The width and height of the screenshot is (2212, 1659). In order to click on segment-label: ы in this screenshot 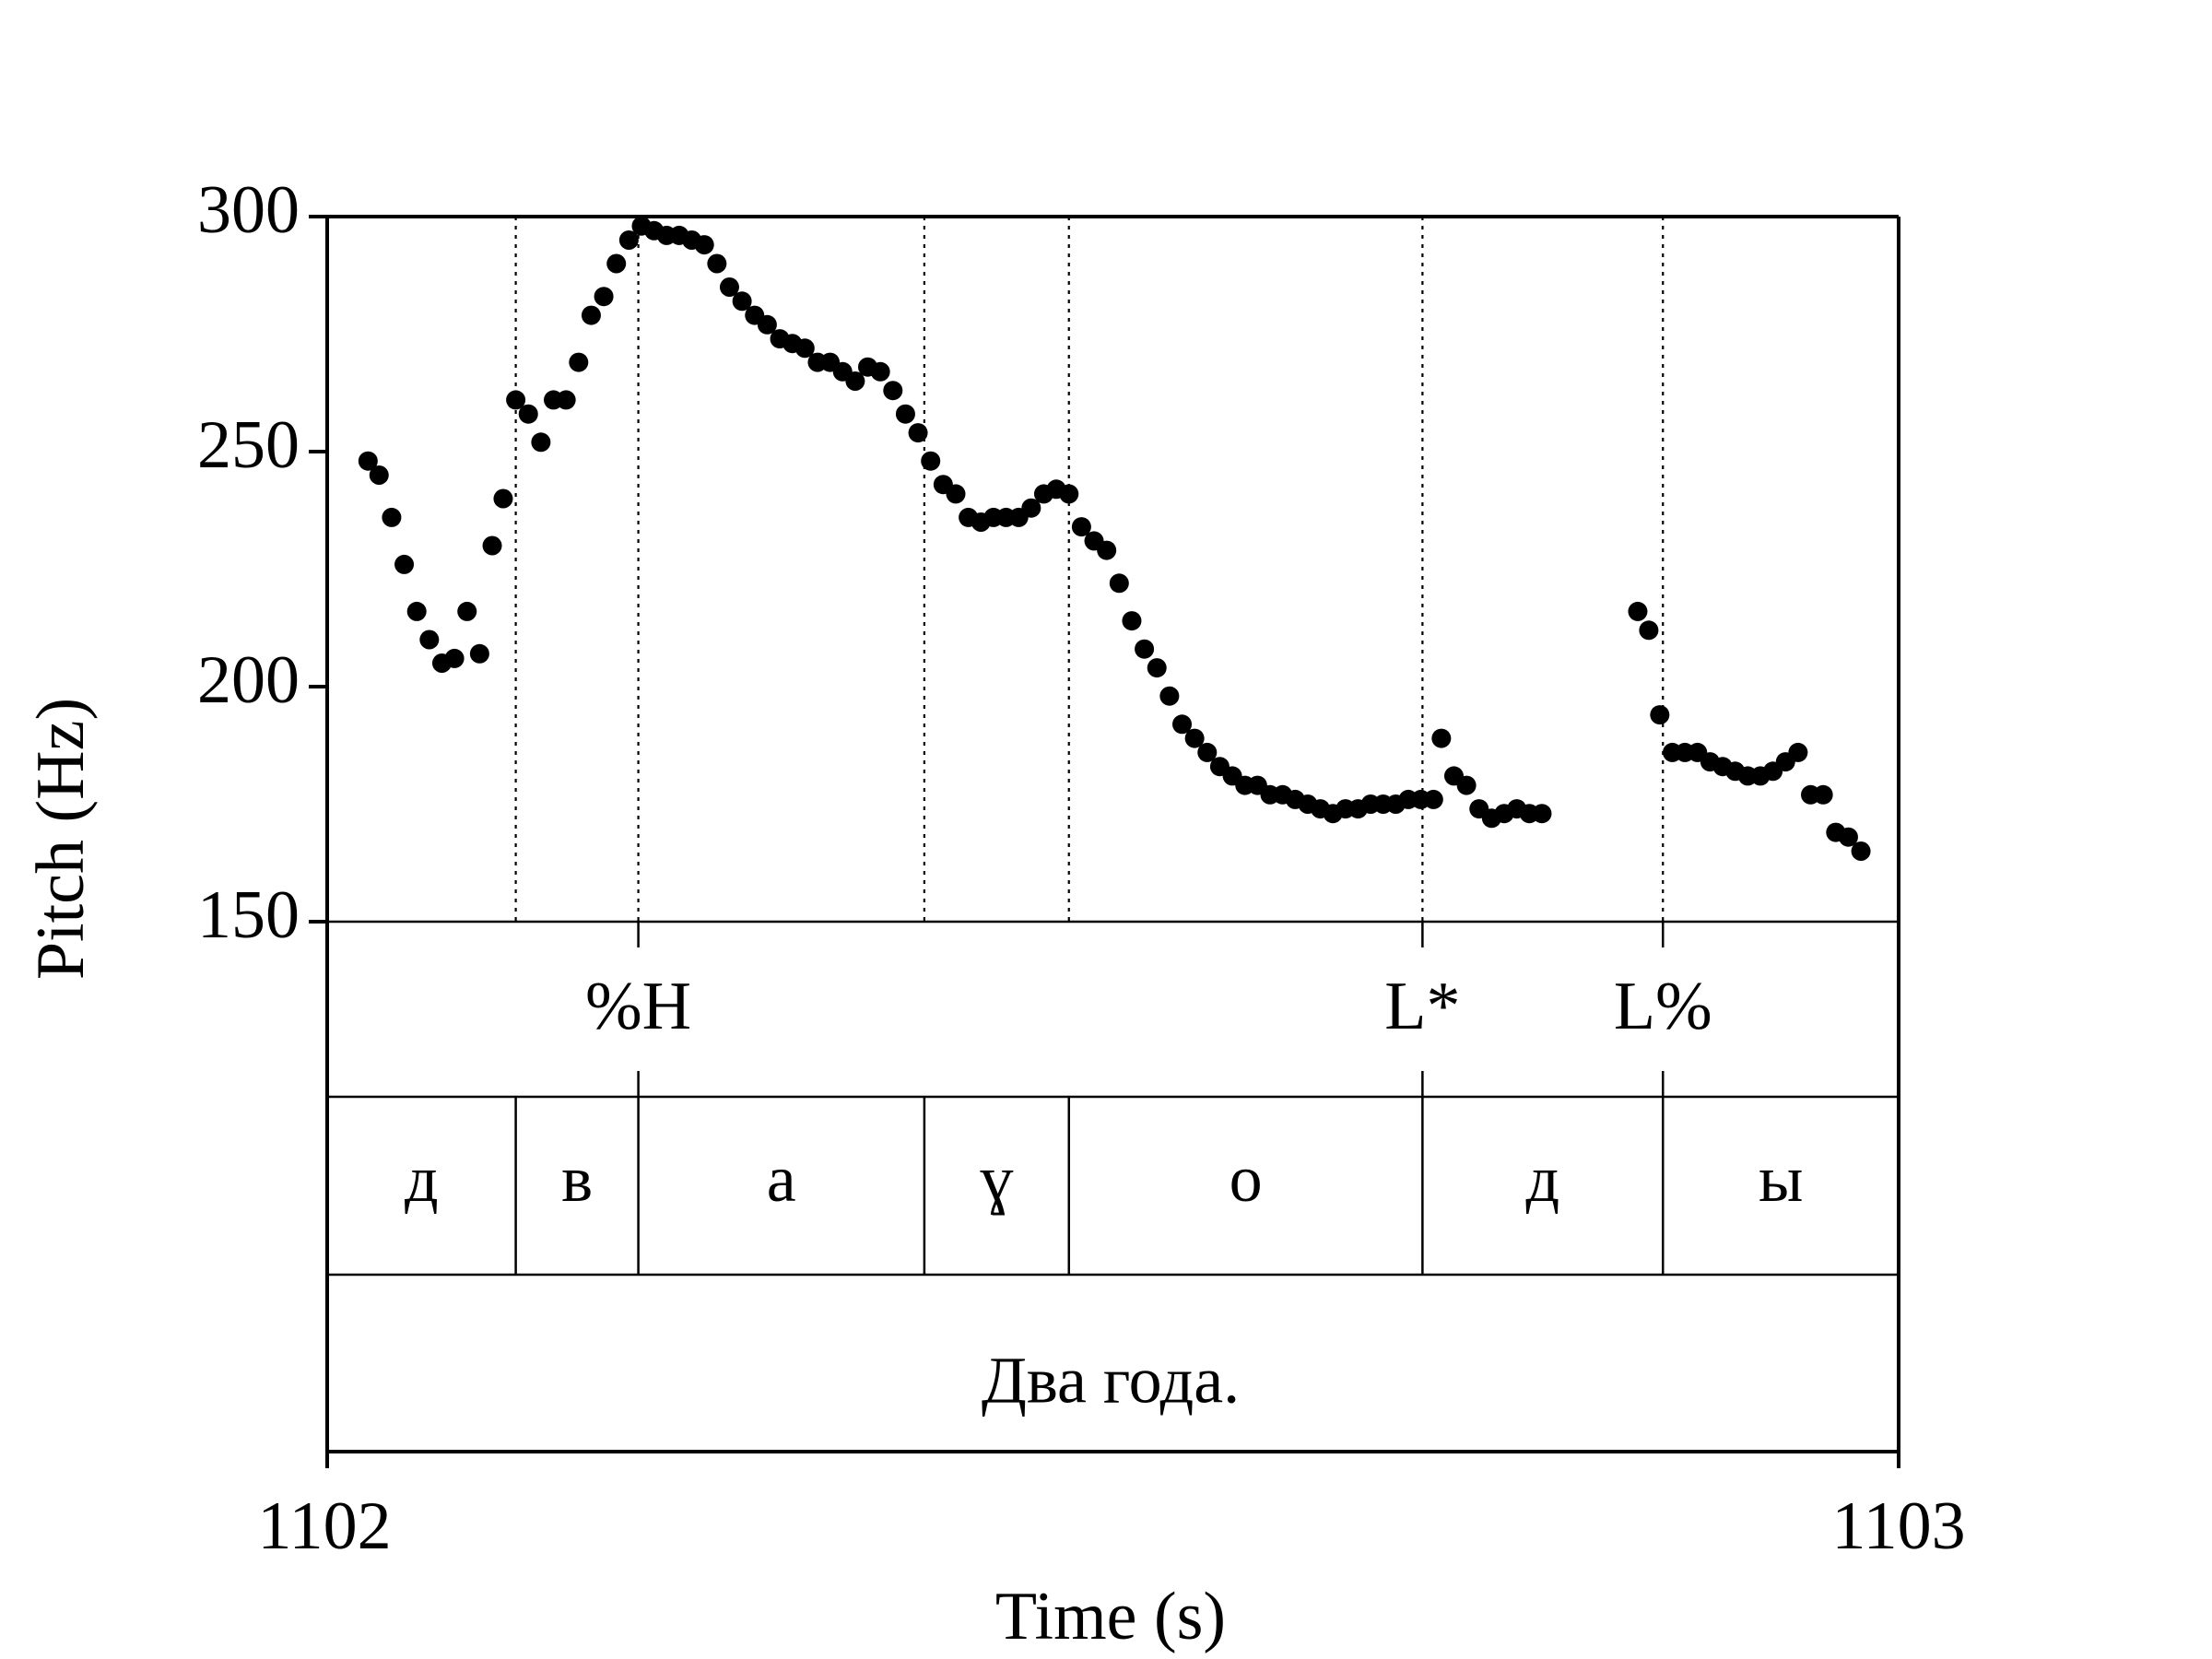, I will do `click(1781, 1179)`.